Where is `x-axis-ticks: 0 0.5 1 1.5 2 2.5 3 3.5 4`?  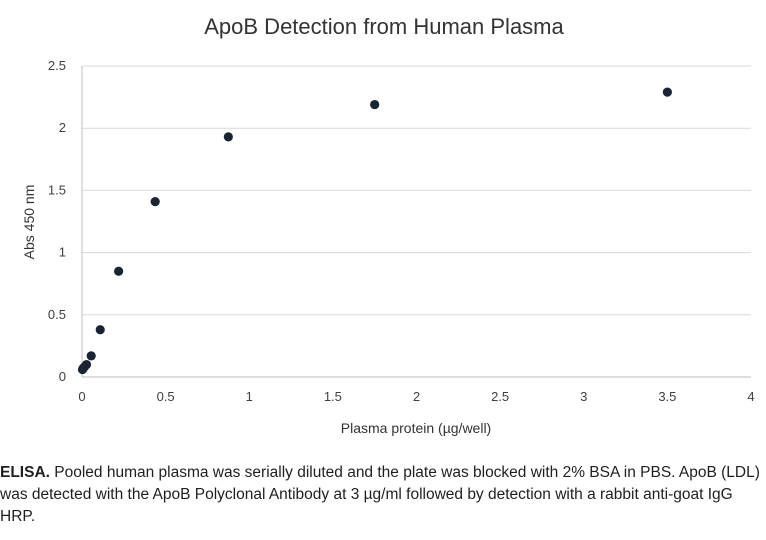
x-axis-ticks: 0 0.5 1 1.5 2 2.5 3 3.5 4 is located at coordinates (416, 396).